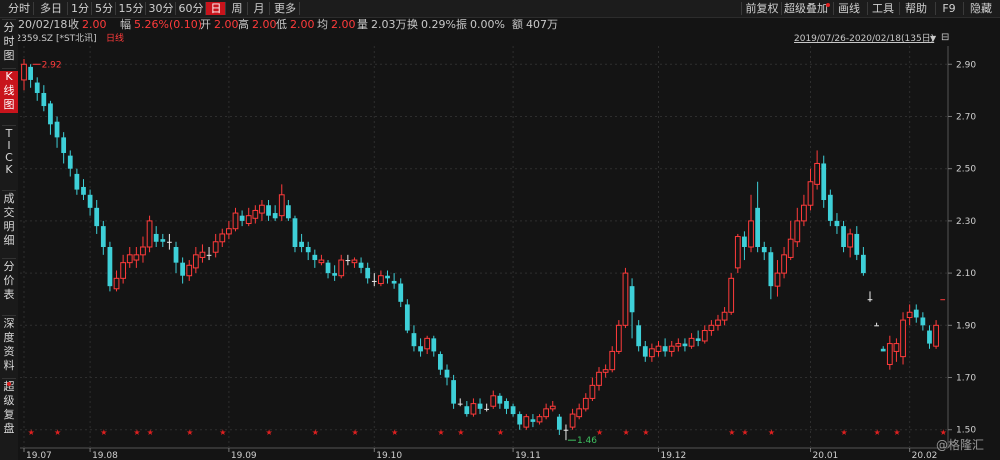  I want to click on open-label: 开, so click(205, 24).